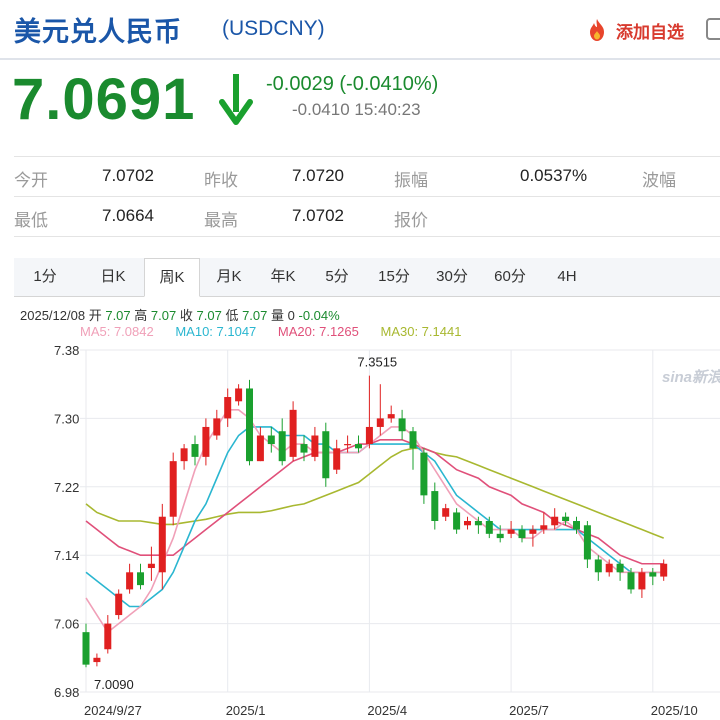 Image resolution: width=720 pixels, height=720 pixels. I want to click on tab-weekly: 周K, so click(172, 277).